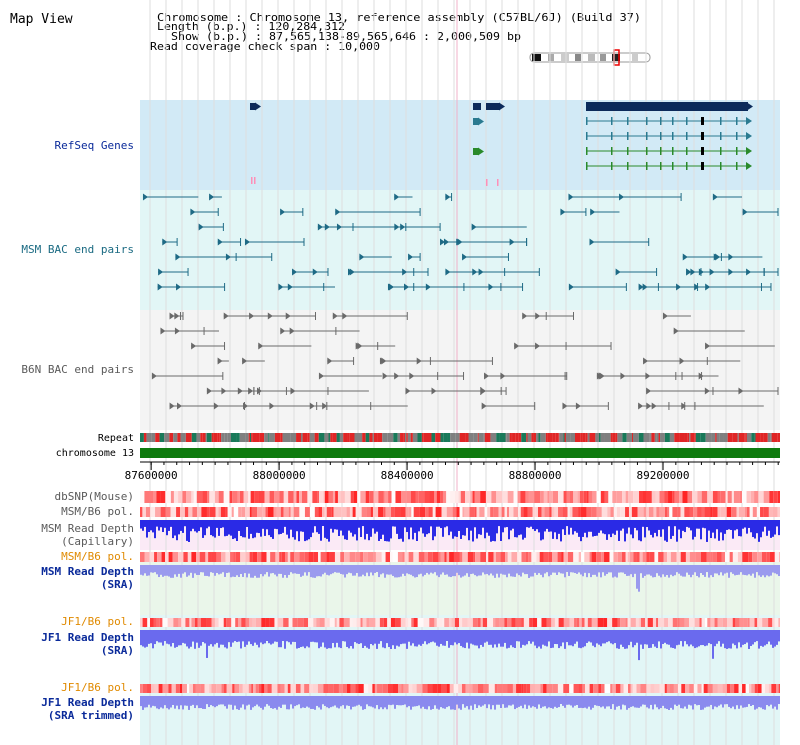  What do you see at coordinates (87, 528) in the screenshot?
I see `msm-read-depth-capillary-label: MSM Read Depth` at bounding box center [87, 528].